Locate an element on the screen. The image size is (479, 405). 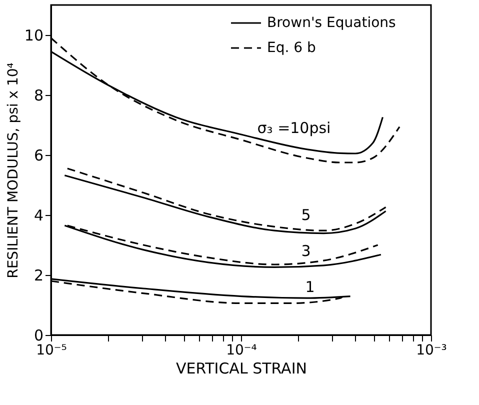
annotation: 1 is located at coordinates (310, 287).